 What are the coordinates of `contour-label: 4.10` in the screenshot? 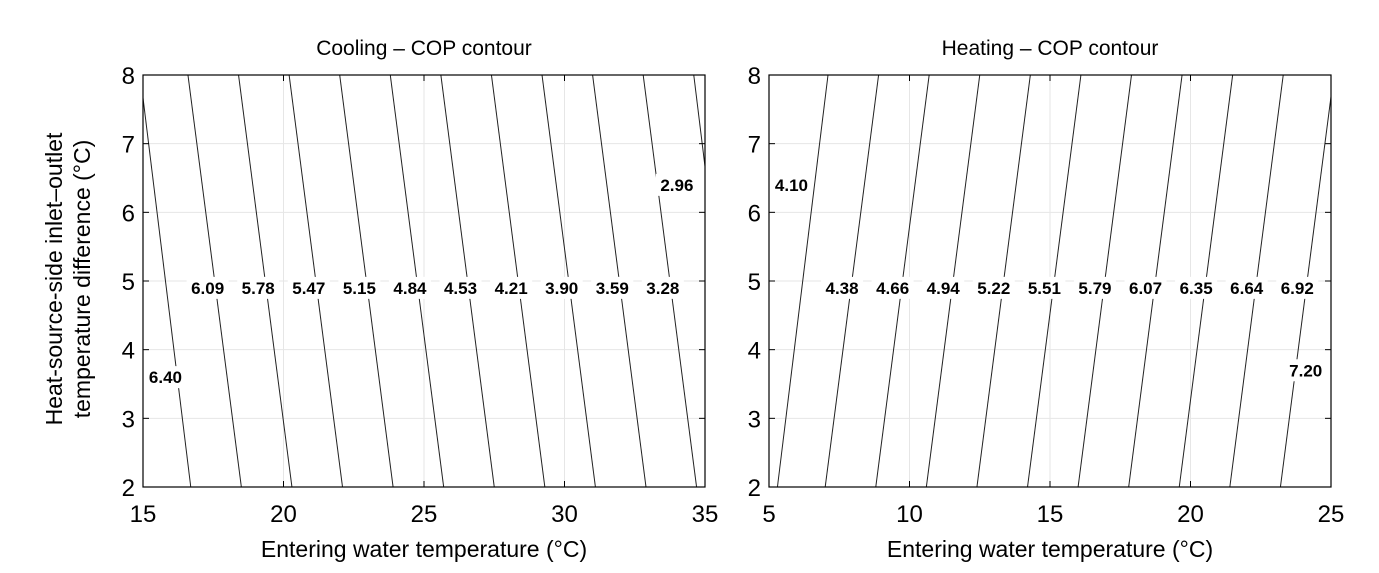 It's located at (791, 185).